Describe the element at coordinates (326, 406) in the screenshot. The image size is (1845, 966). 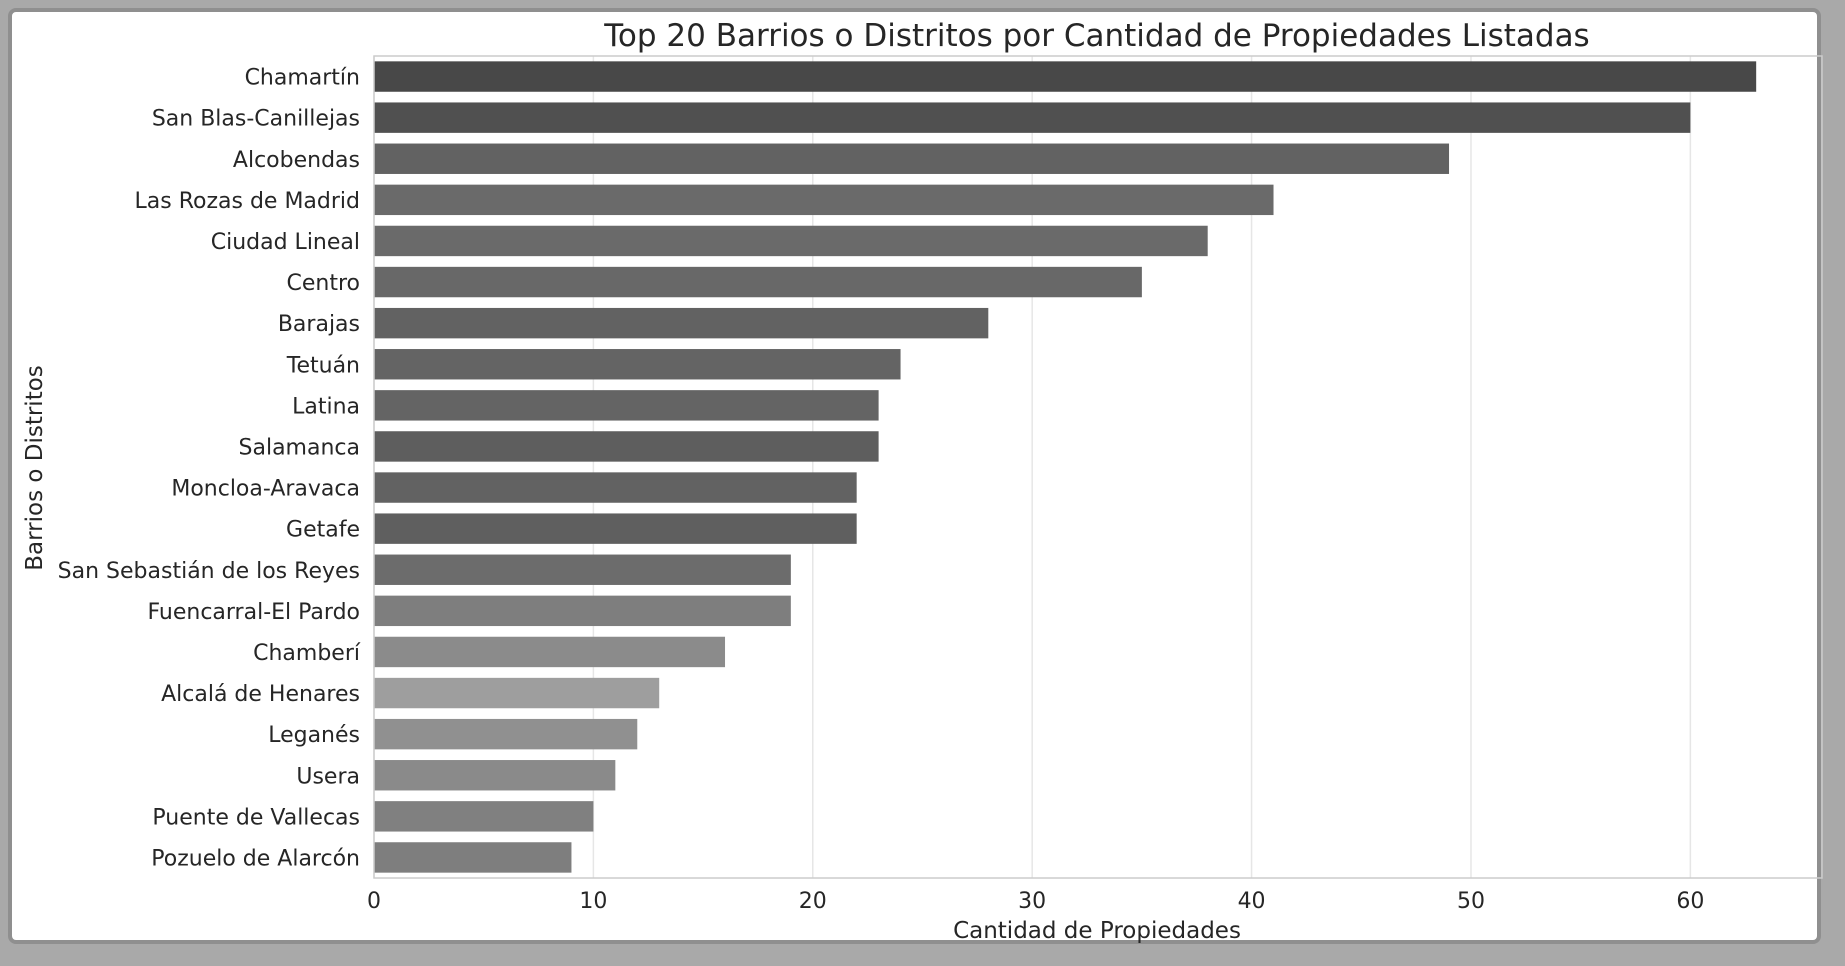
I see `y-tick-label: Latina` at that location.